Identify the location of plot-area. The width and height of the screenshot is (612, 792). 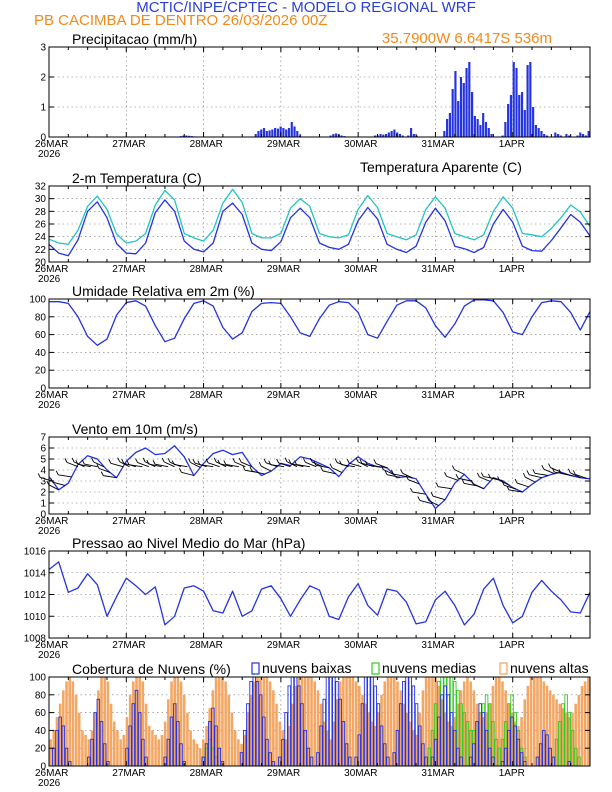
(319, 92).